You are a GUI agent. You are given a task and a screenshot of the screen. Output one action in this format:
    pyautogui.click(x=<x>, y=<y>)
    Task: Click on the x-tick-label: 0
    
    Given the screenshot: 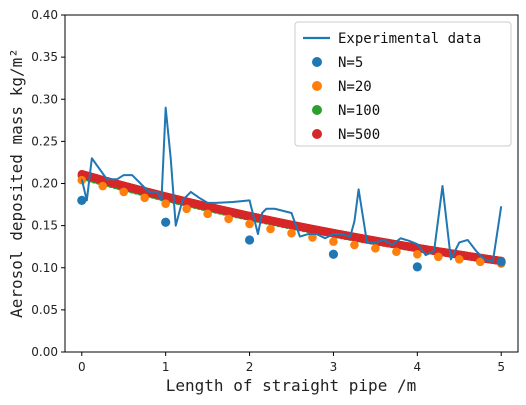 What is the action you would take?
    pyautogui.click(x=82, y=367)
    